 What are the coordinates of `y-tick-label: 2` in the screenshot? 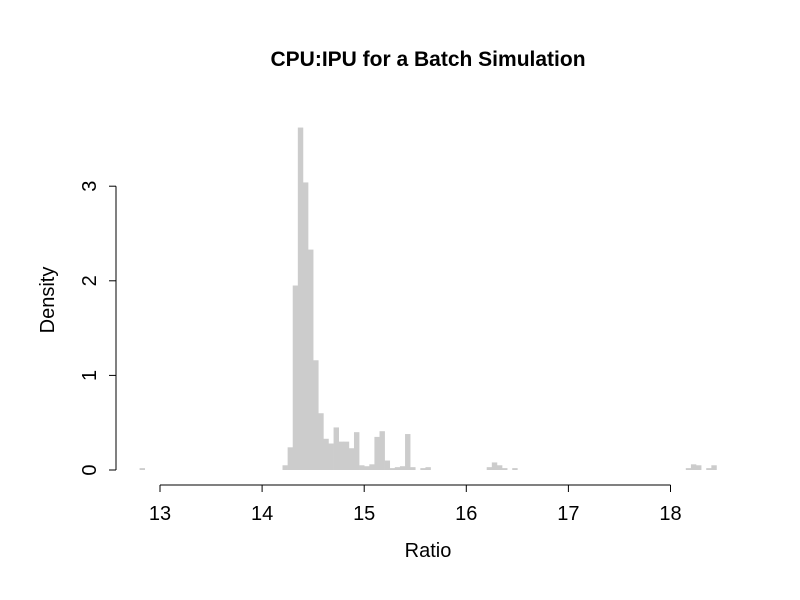 It's located at (90, 280).